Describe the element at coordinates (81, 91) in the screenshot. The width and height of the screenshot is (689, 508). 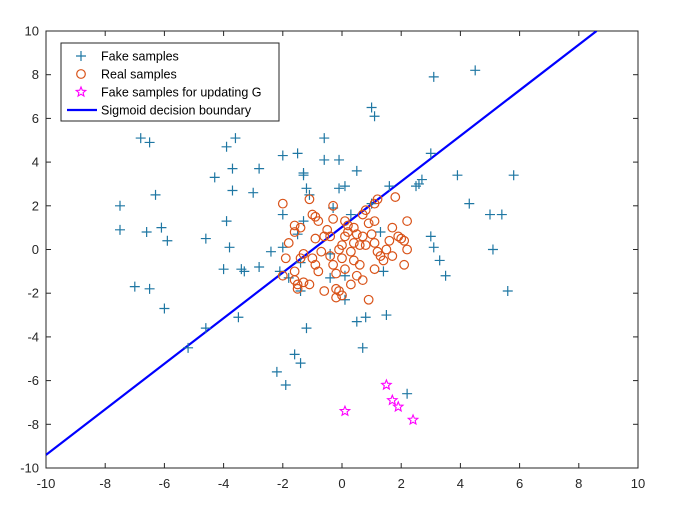
I see `legend-update-g-marker` at that location.